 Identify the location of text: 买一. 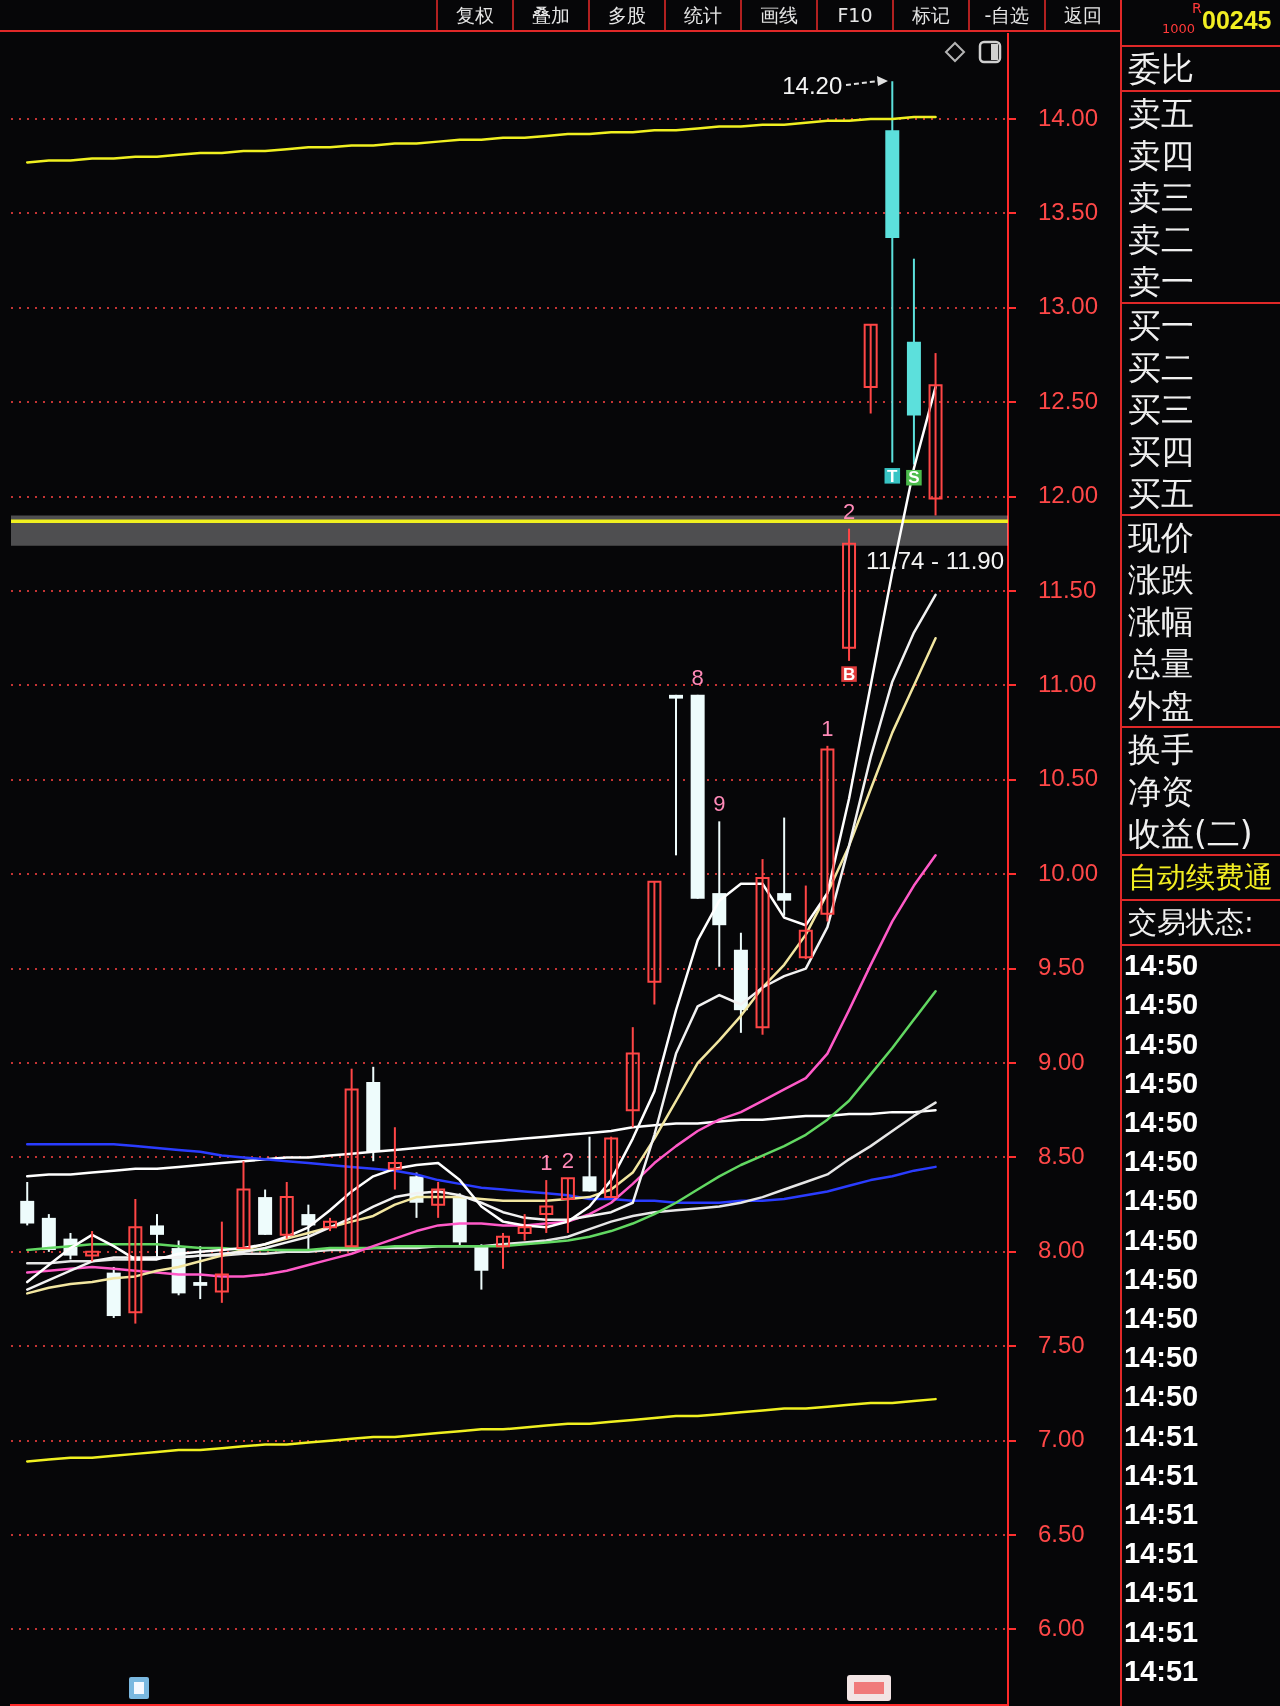
(1161, 325).